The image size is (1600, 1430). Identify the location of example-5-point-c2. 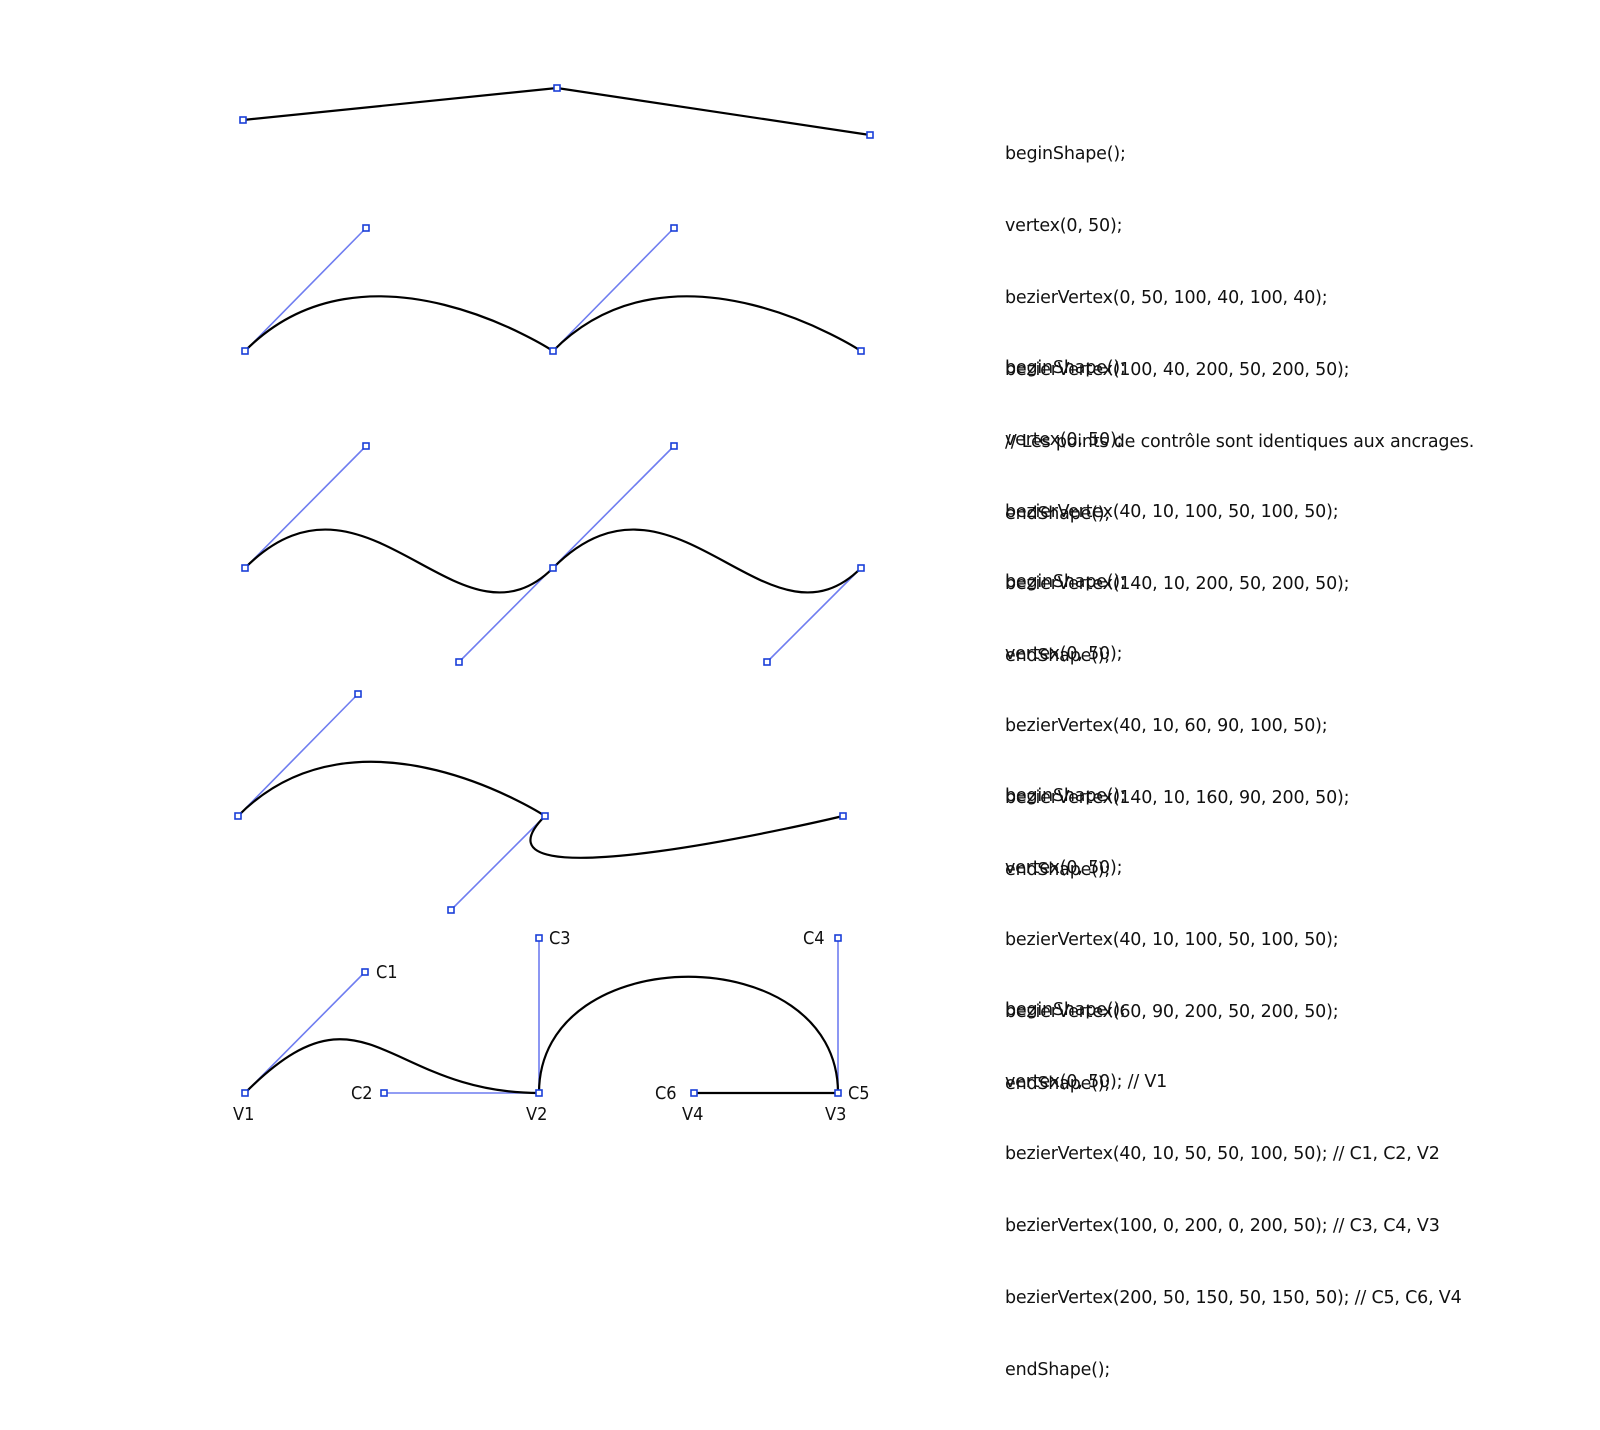
(384, 1093).